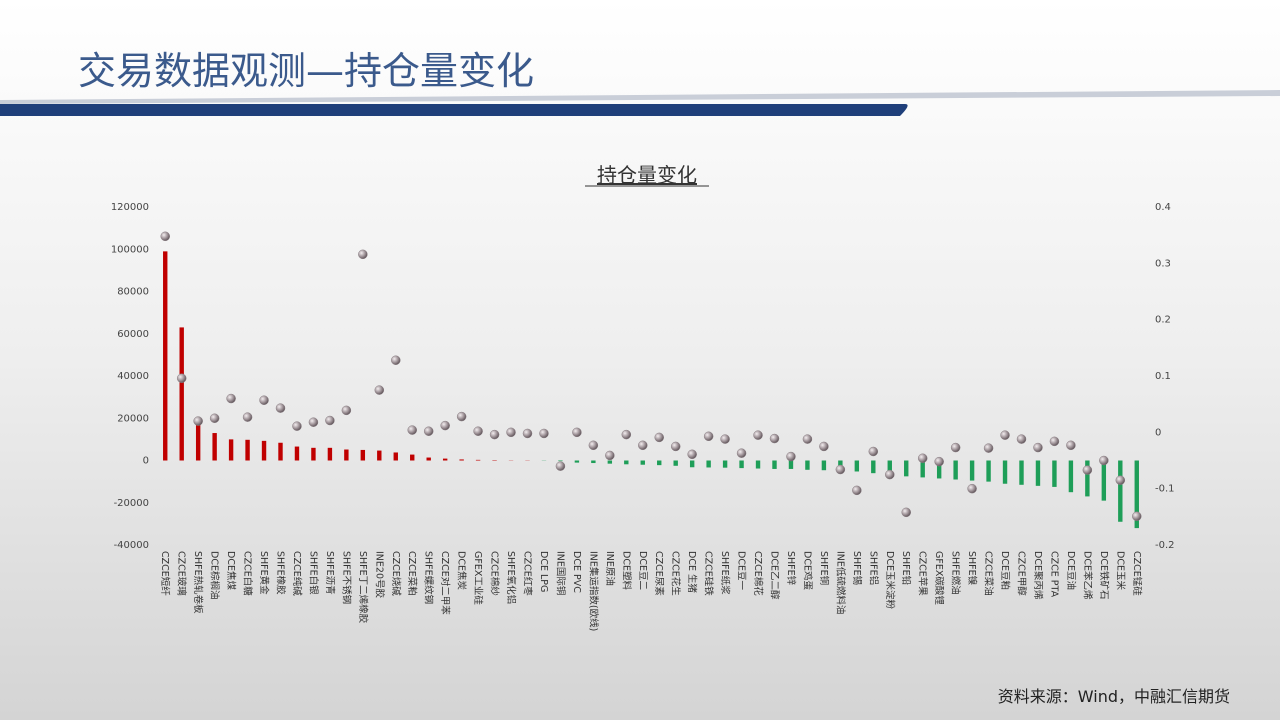 Image resolution: width=1280 pixels, height=720 pixels. Describe the element at coordinates (543, 571) in the screenshot. I see `x-tick-label: DCE LPG` at that location.